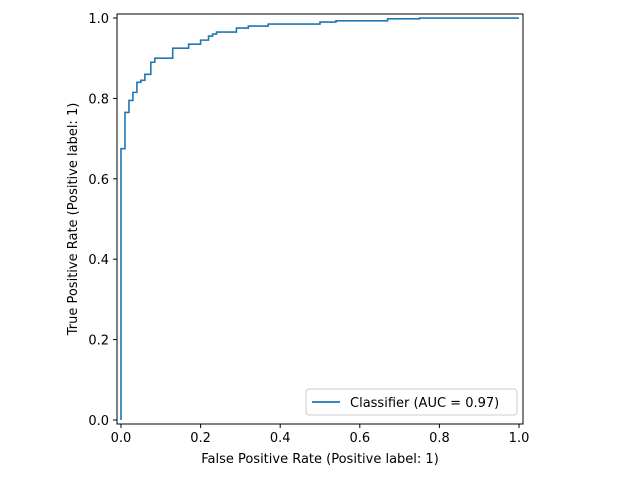 The height and width of the screenshot is (480, 640). I want to click on y-tick-label: 0.2, so click(98, 341).